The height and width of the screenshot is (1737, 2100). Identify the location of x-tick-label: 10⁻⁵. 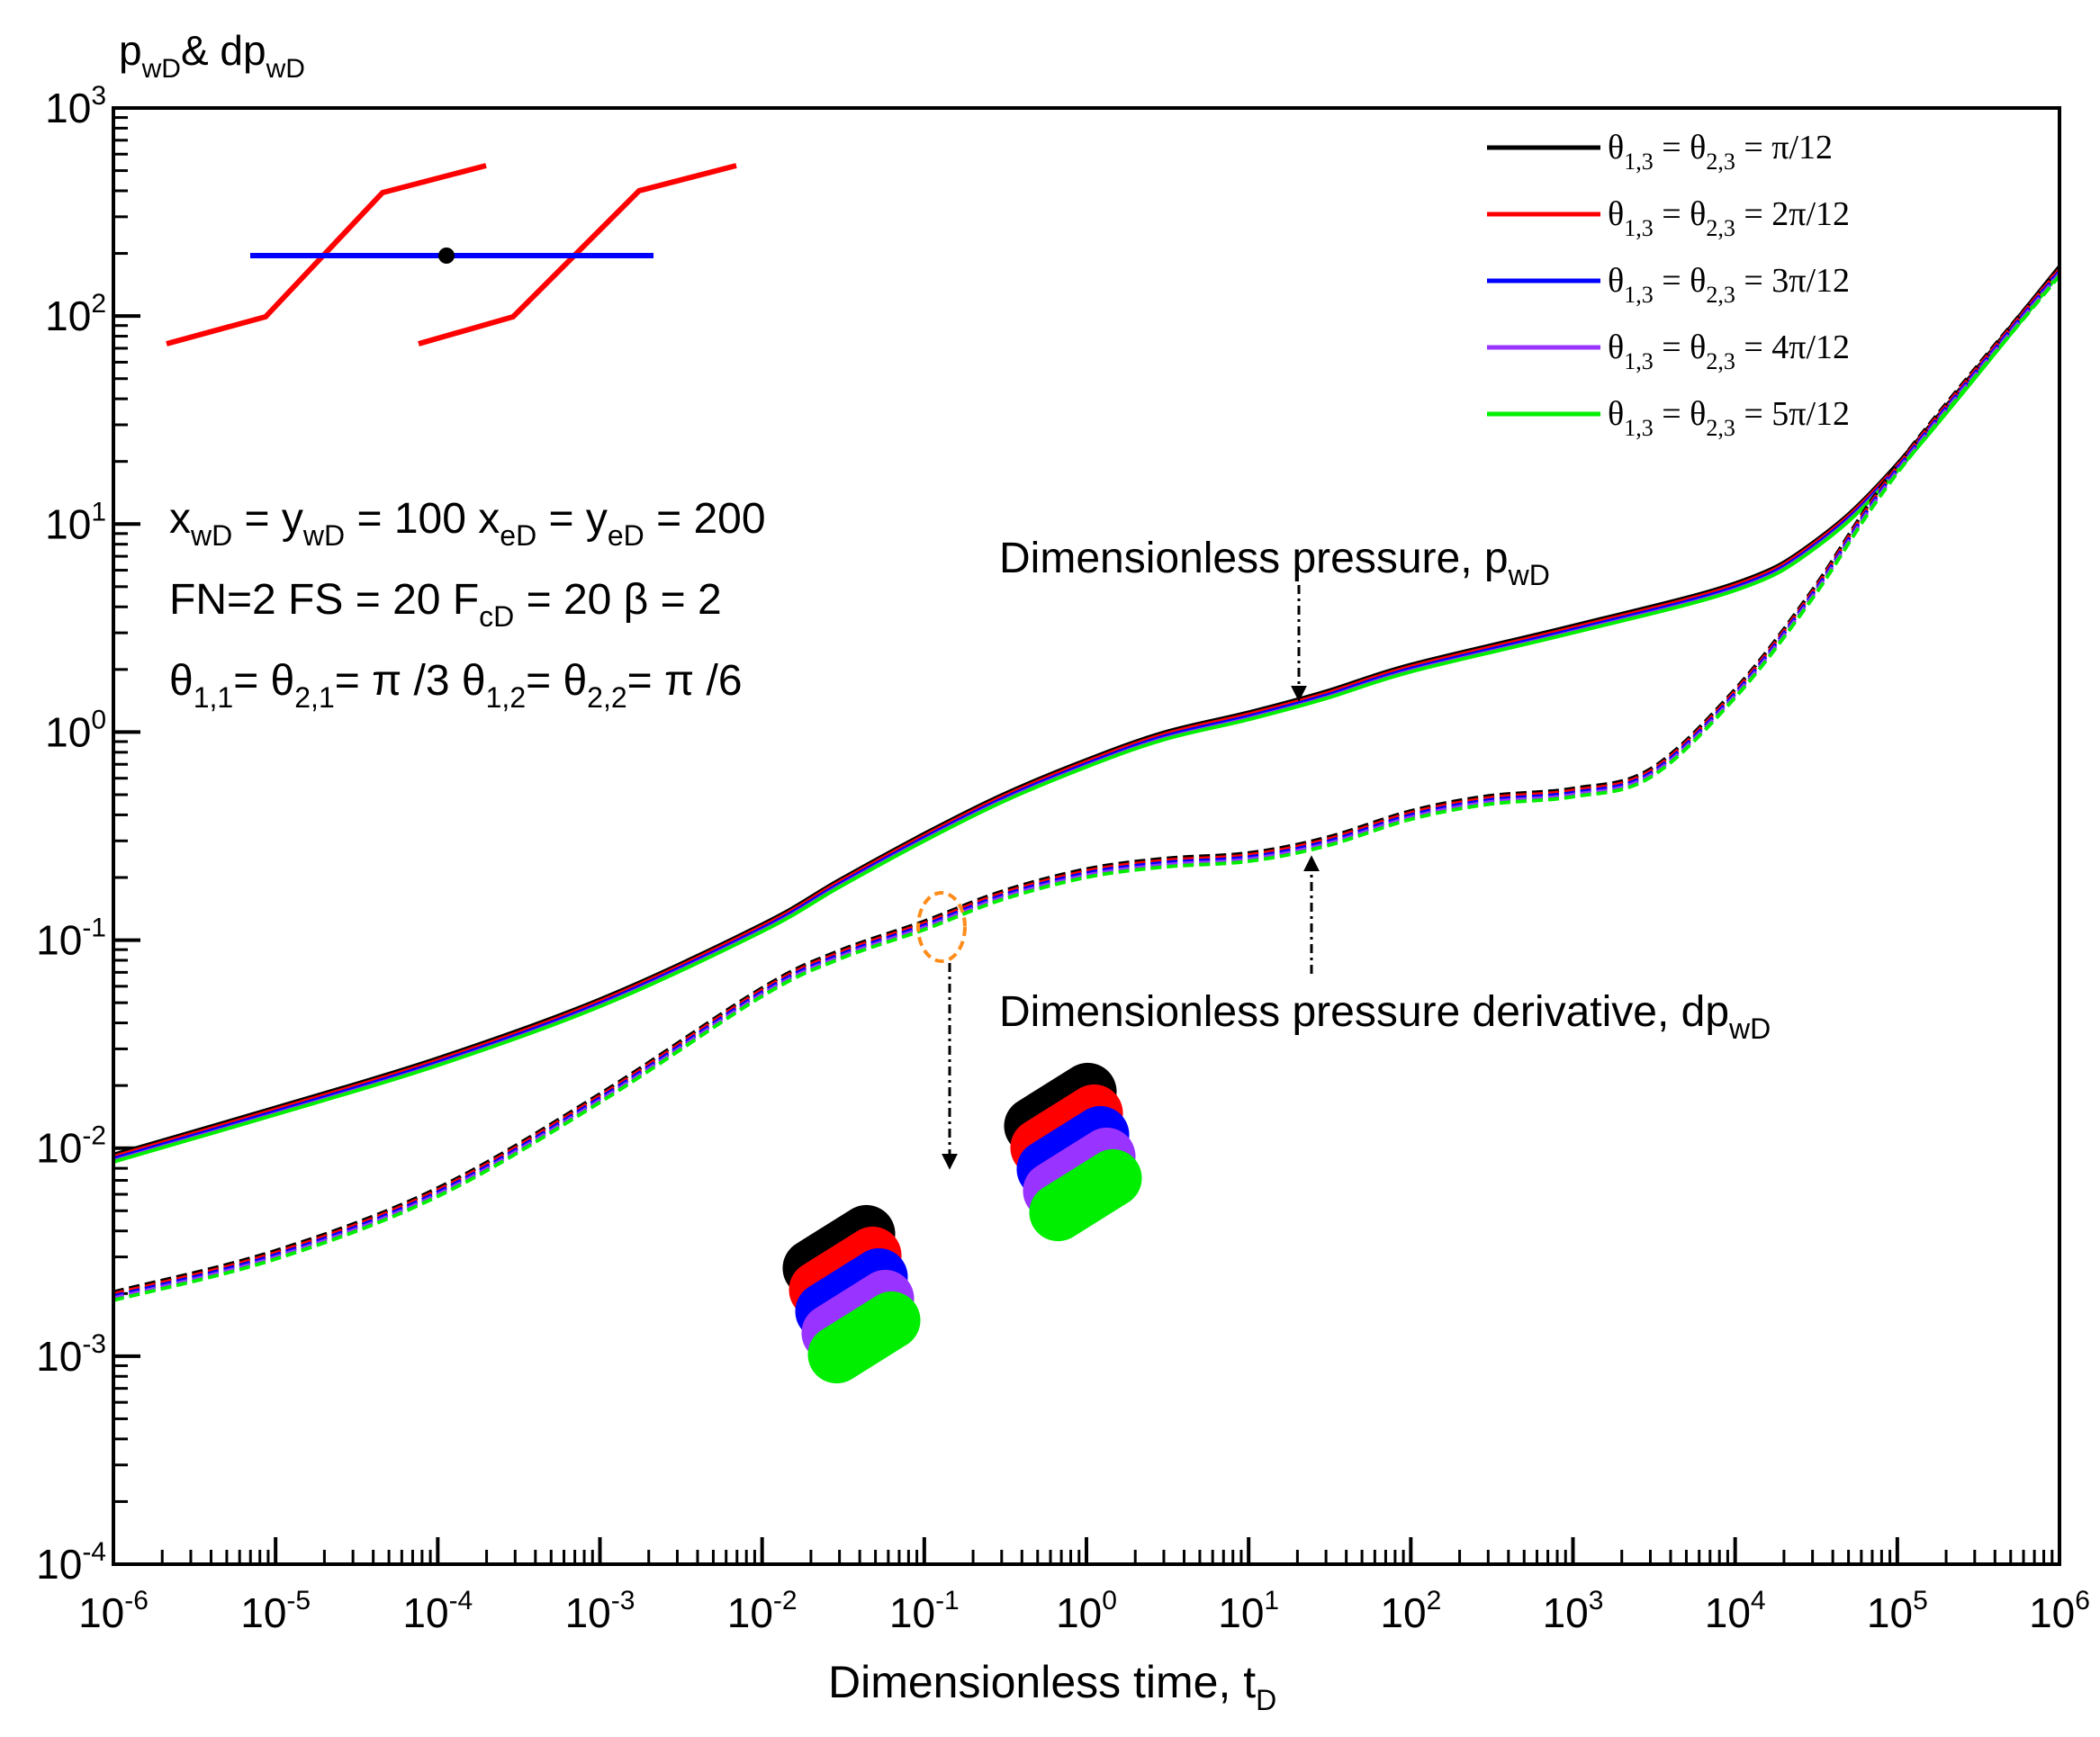
(275, 1611).